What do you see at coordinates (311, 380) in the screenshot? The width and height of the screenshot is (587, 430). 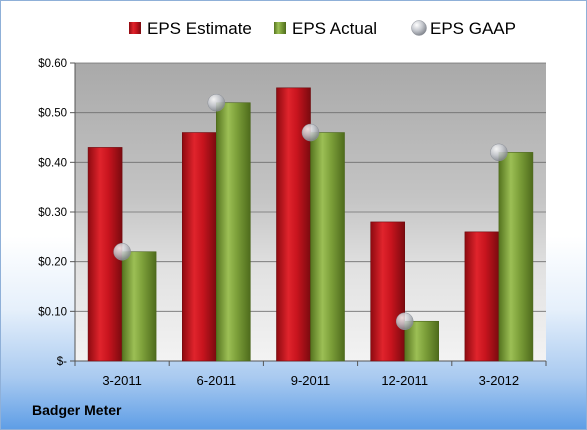 I see `x-tick-label: 9-2011` at bounding box center [311, 380].